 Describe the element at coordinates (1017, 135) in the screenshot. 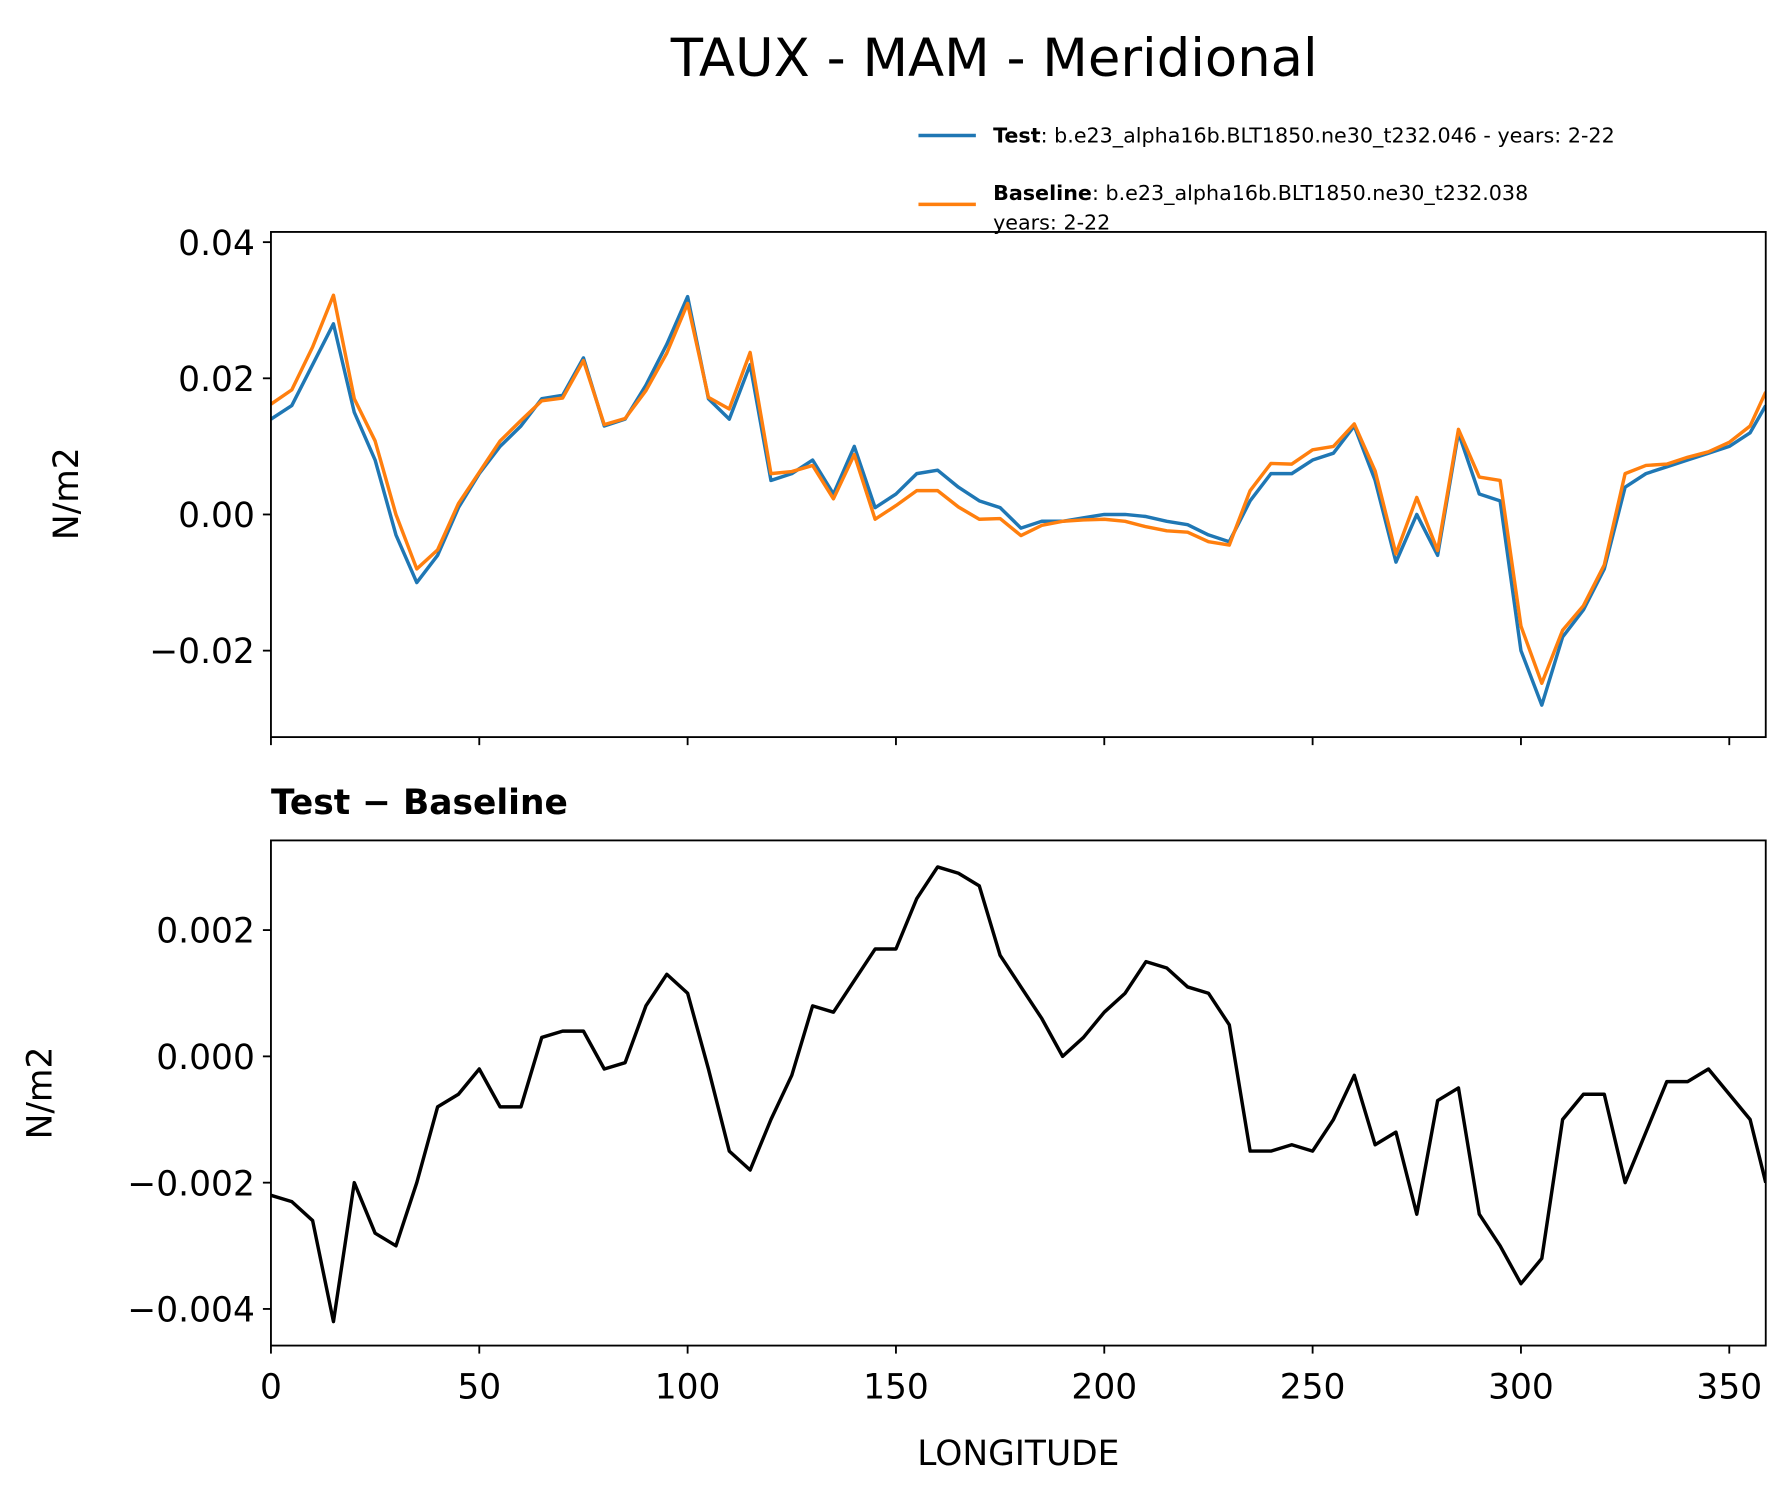

I see `legend-name: Test` at that location.